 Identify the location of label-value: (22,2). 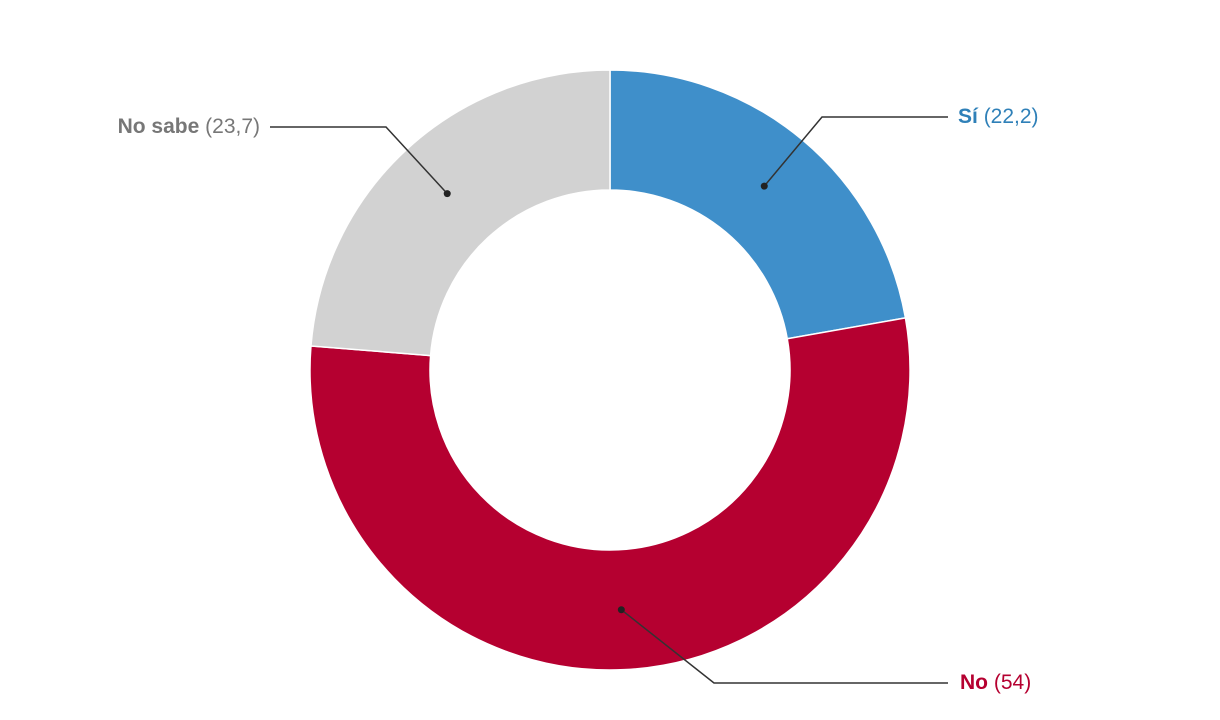
(1011, 116).